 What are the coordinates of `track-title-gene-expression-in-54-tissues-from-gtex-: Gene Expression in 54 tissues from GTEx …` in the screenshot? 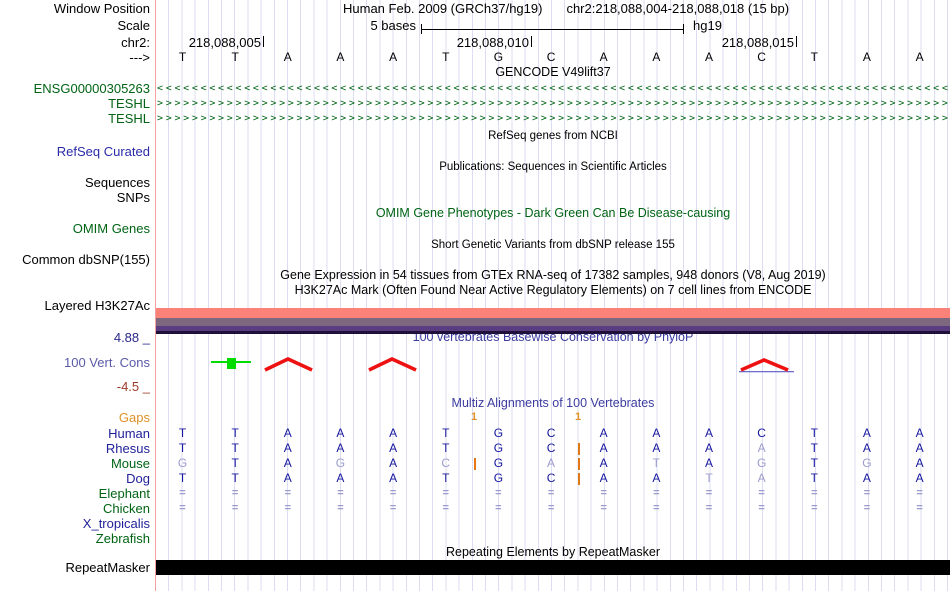 It's located at (553, 275).